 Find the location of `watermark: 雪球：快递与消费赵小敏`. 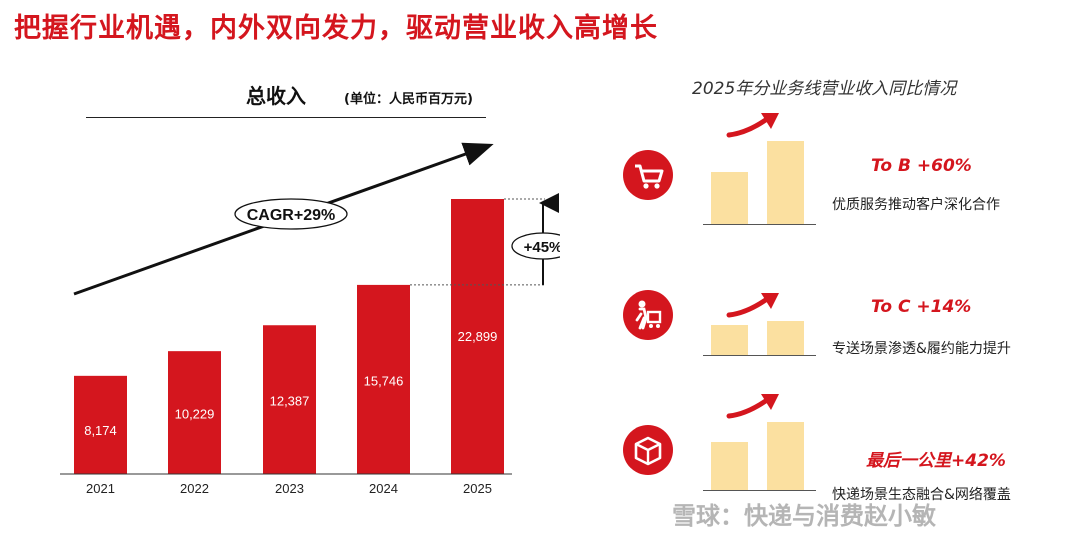

watermark: 雪球：快递与消费赵小敏 is located at coordinates (804, 513).